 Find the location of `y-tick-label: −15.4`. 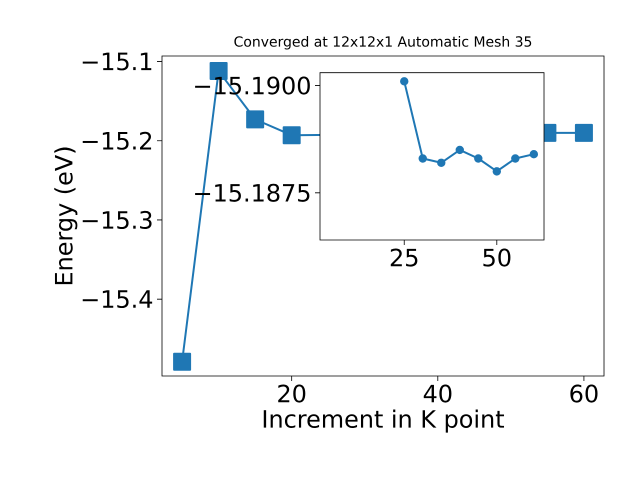

y-tick-label: −15.4 is located at coordinates (117, 299).